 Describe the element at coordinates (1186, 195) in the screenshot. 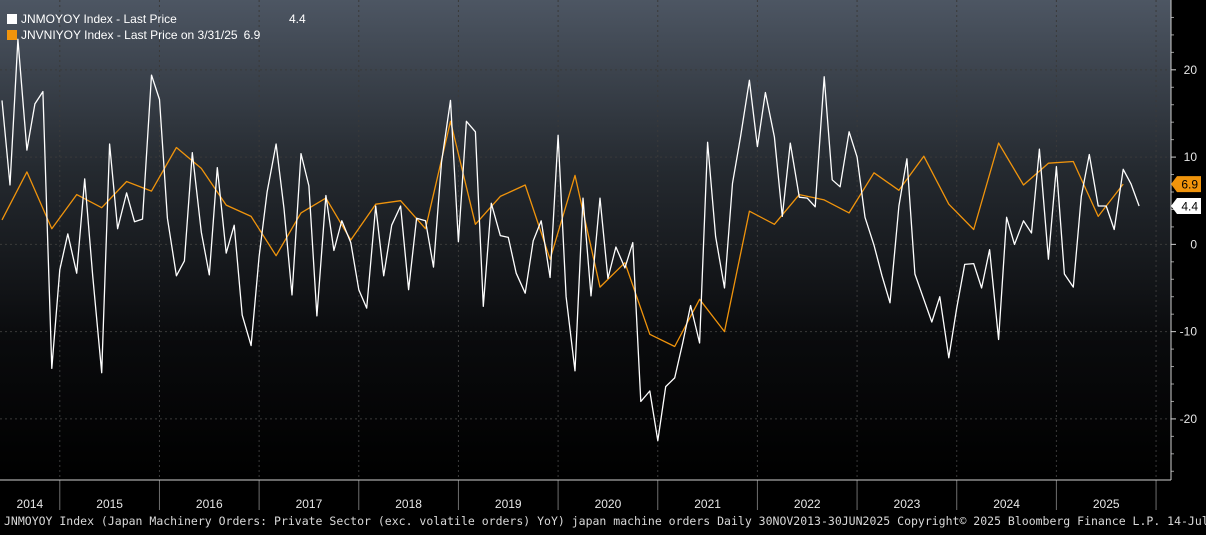

I see `last-value-tags: 6.9 4.4` at that location.